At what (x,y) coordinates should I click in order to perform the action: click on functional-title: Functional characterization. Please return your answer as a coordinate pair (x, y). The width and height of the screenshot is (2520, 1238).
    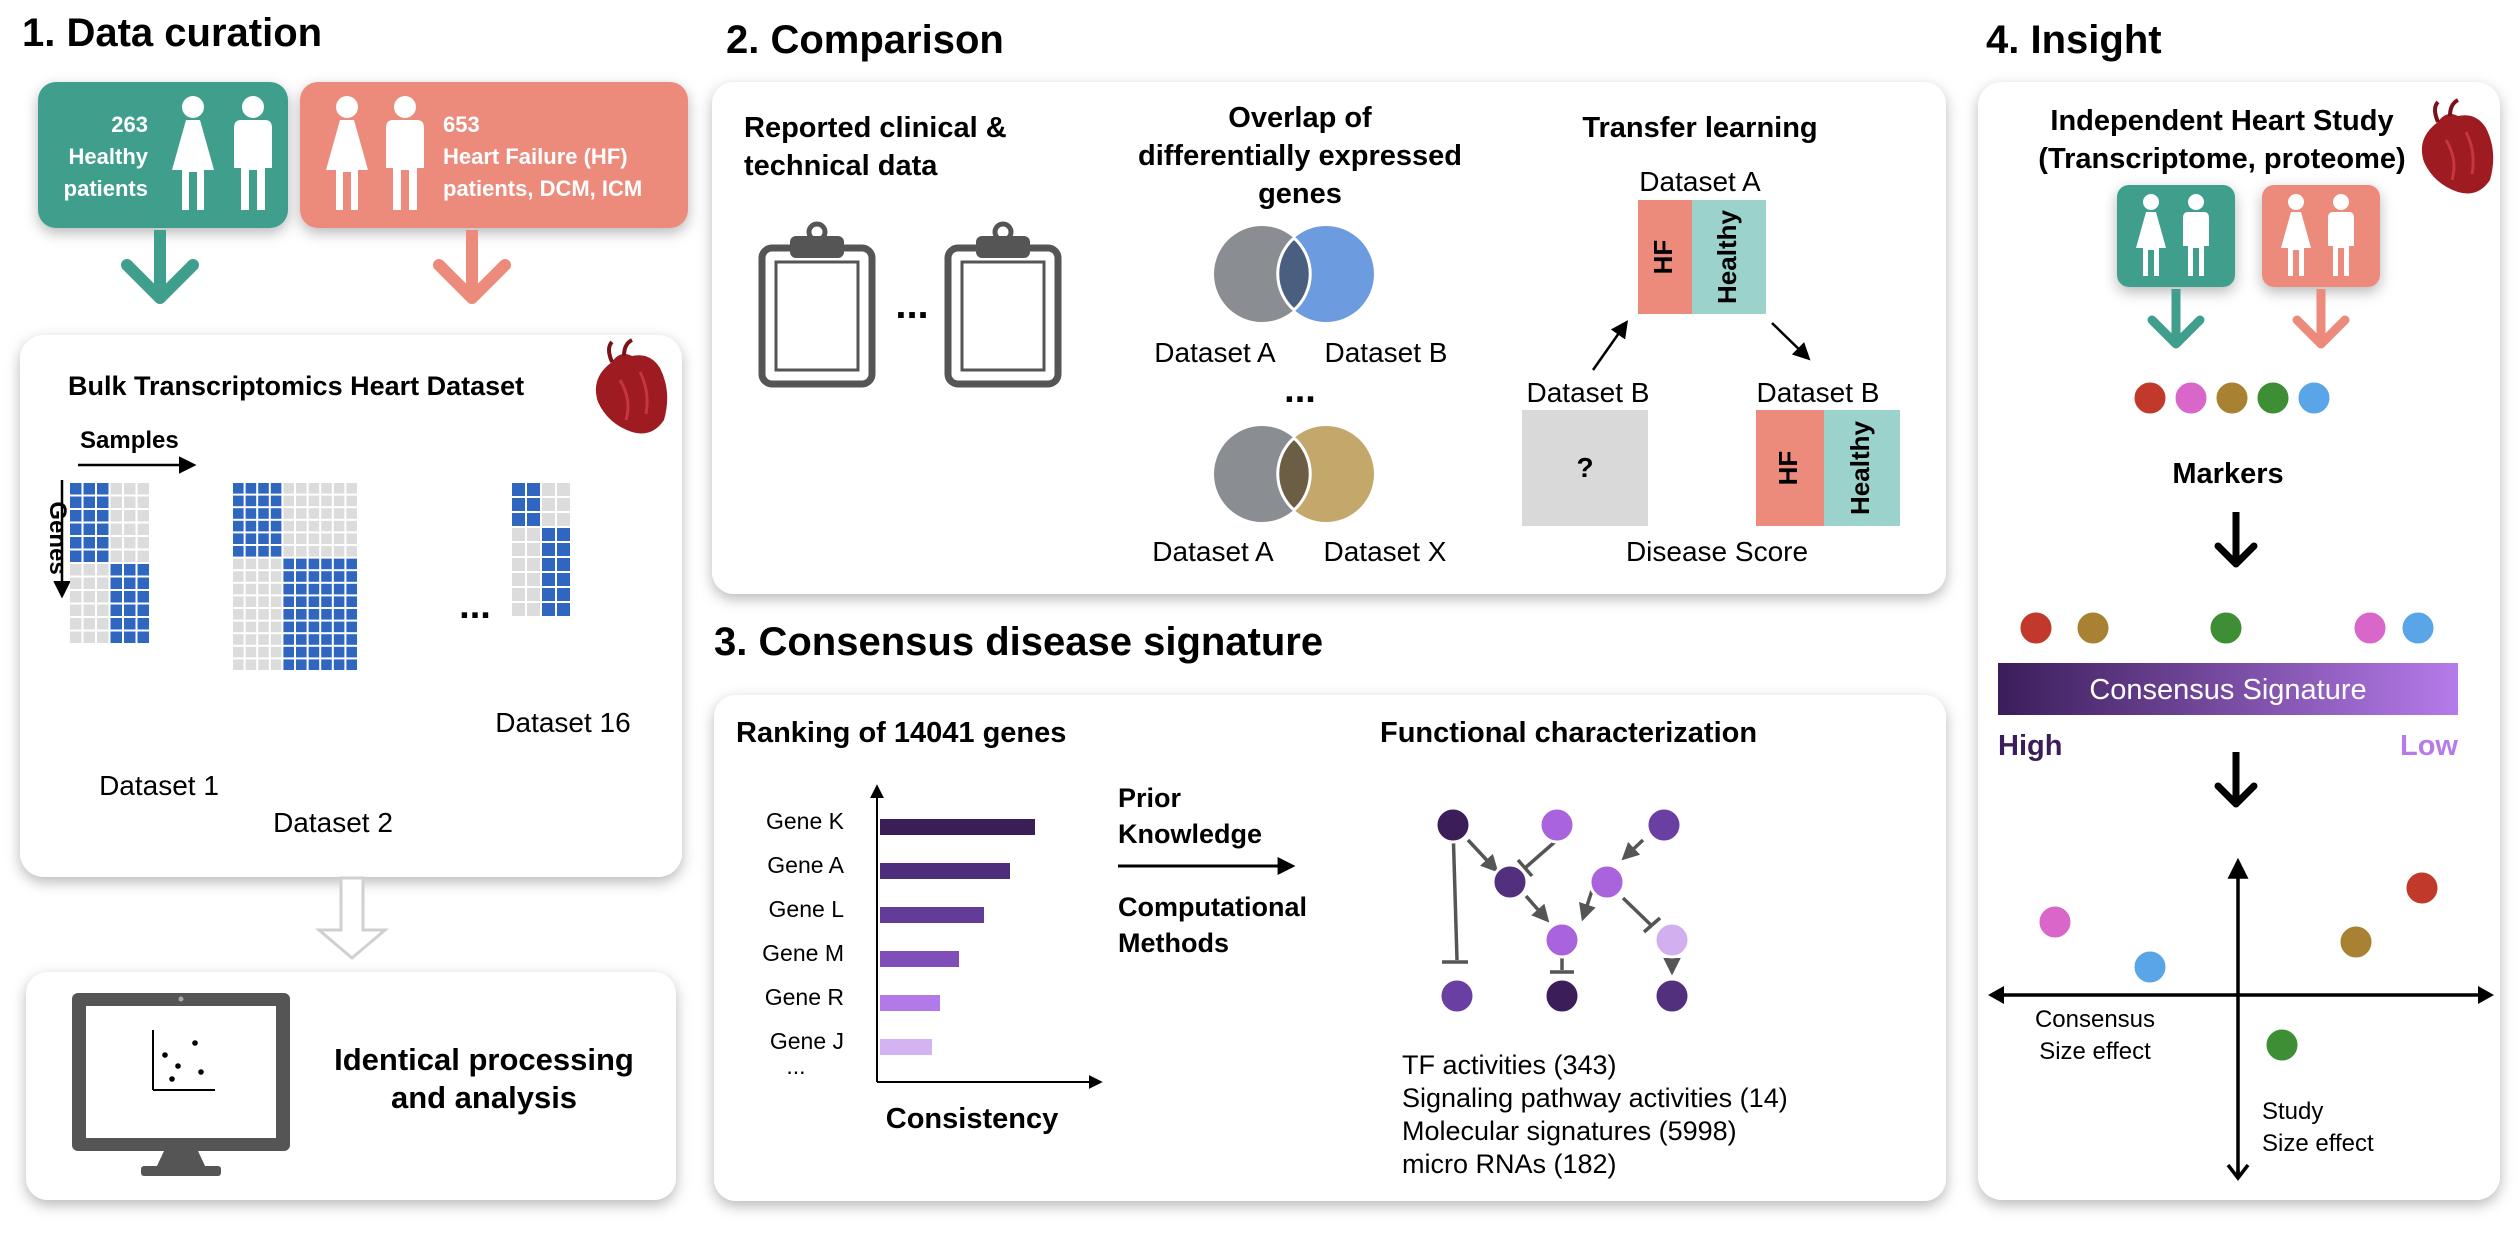
    Looking at the image, I should click on (1568, 733).